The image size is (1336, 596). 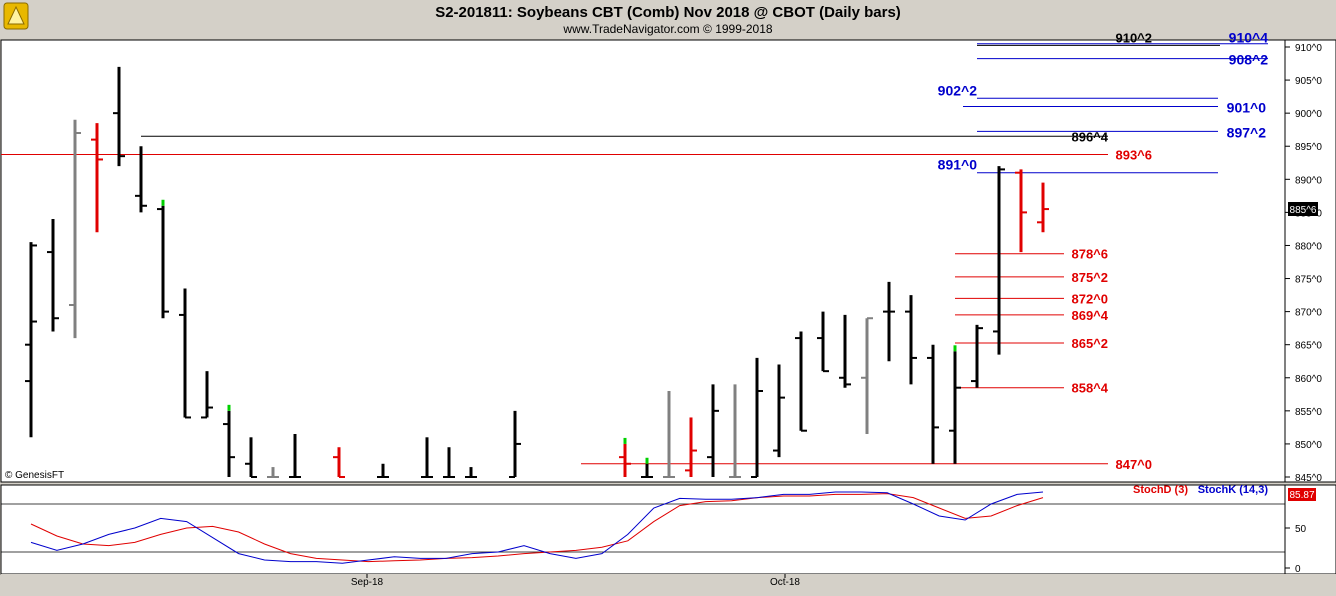 What do you see at coordinates (1308, 379) in the screenshot?
I see `price-tick-label: 860^0` at bounding box center [1308, 379].